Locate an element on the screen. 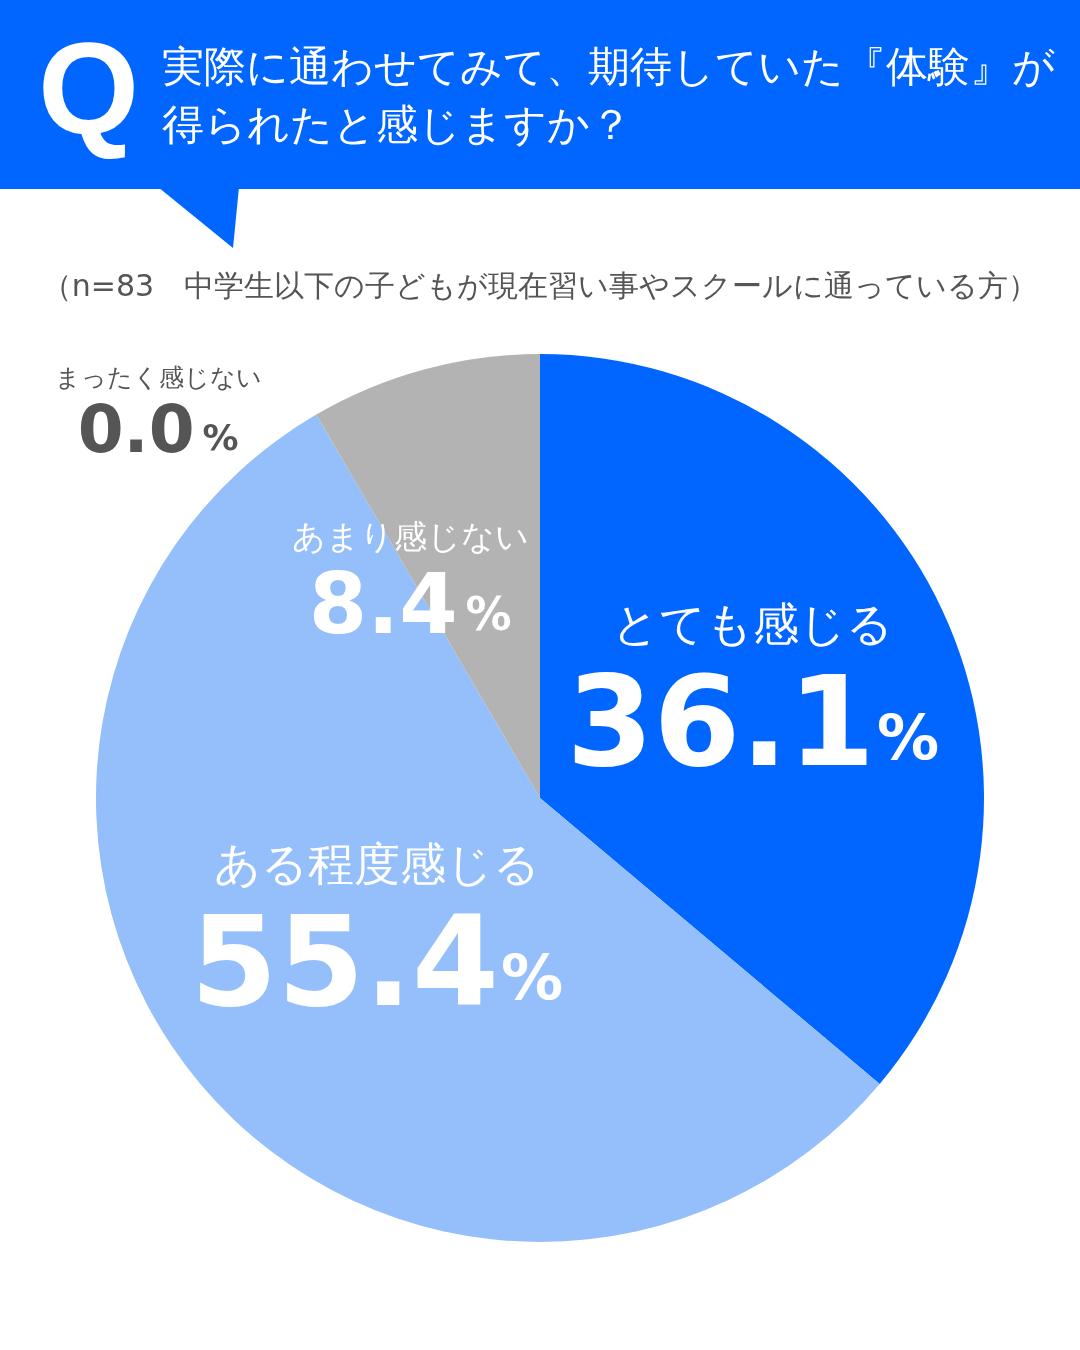 The height and width of the screenshot is (1350, 1080). chart-subtitle: （n=83 中学生以下の子どもが現在習い事やスクールに通っている方） is located at coordinates (540, 286).